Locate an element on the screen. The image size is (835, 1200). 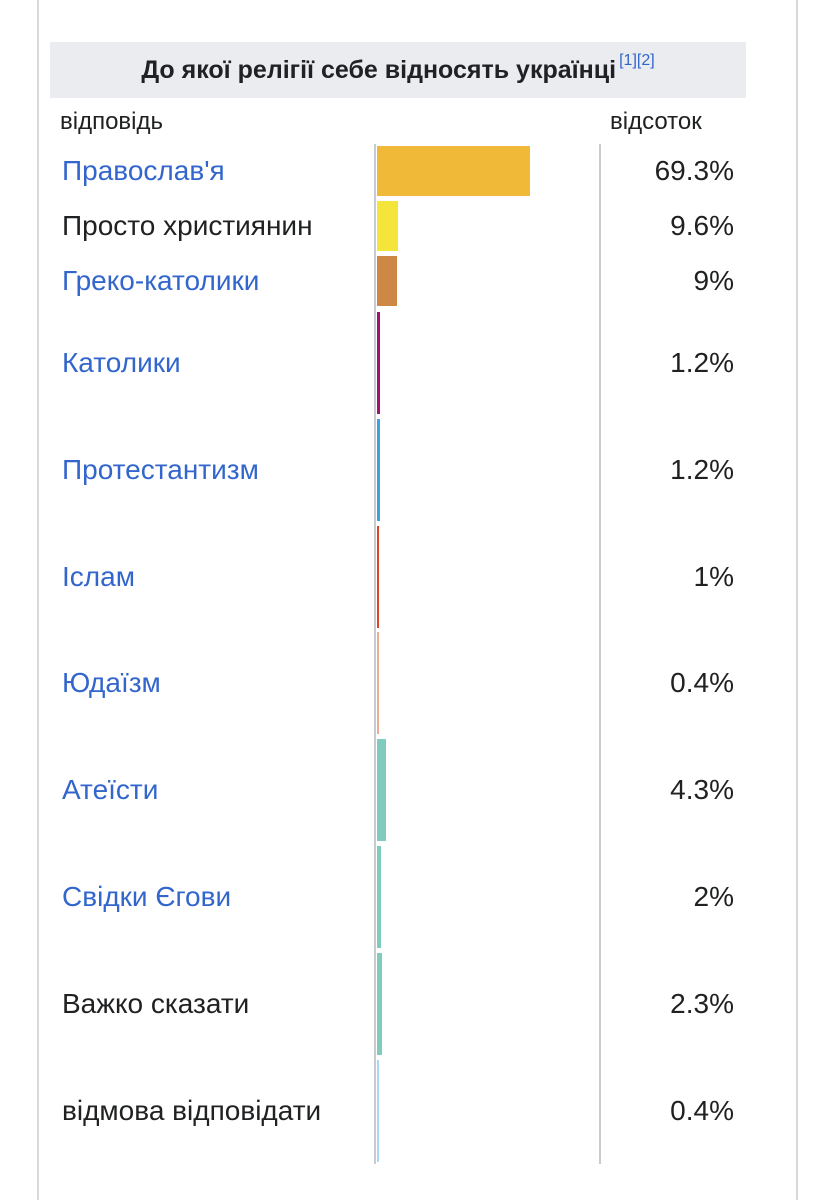
category-label: Протестантизм is located at coordinates (160, 469).